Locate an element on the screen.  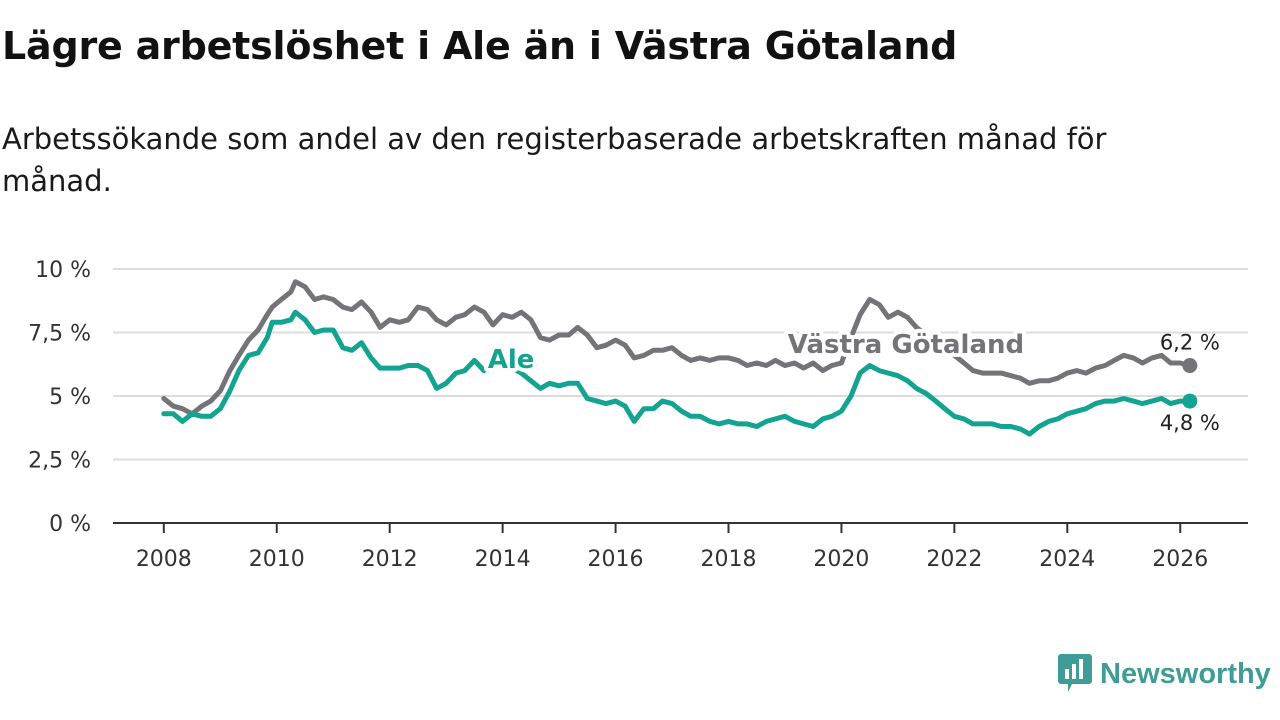
x-tick-label: 2014 is located at coordinates (503, 559).